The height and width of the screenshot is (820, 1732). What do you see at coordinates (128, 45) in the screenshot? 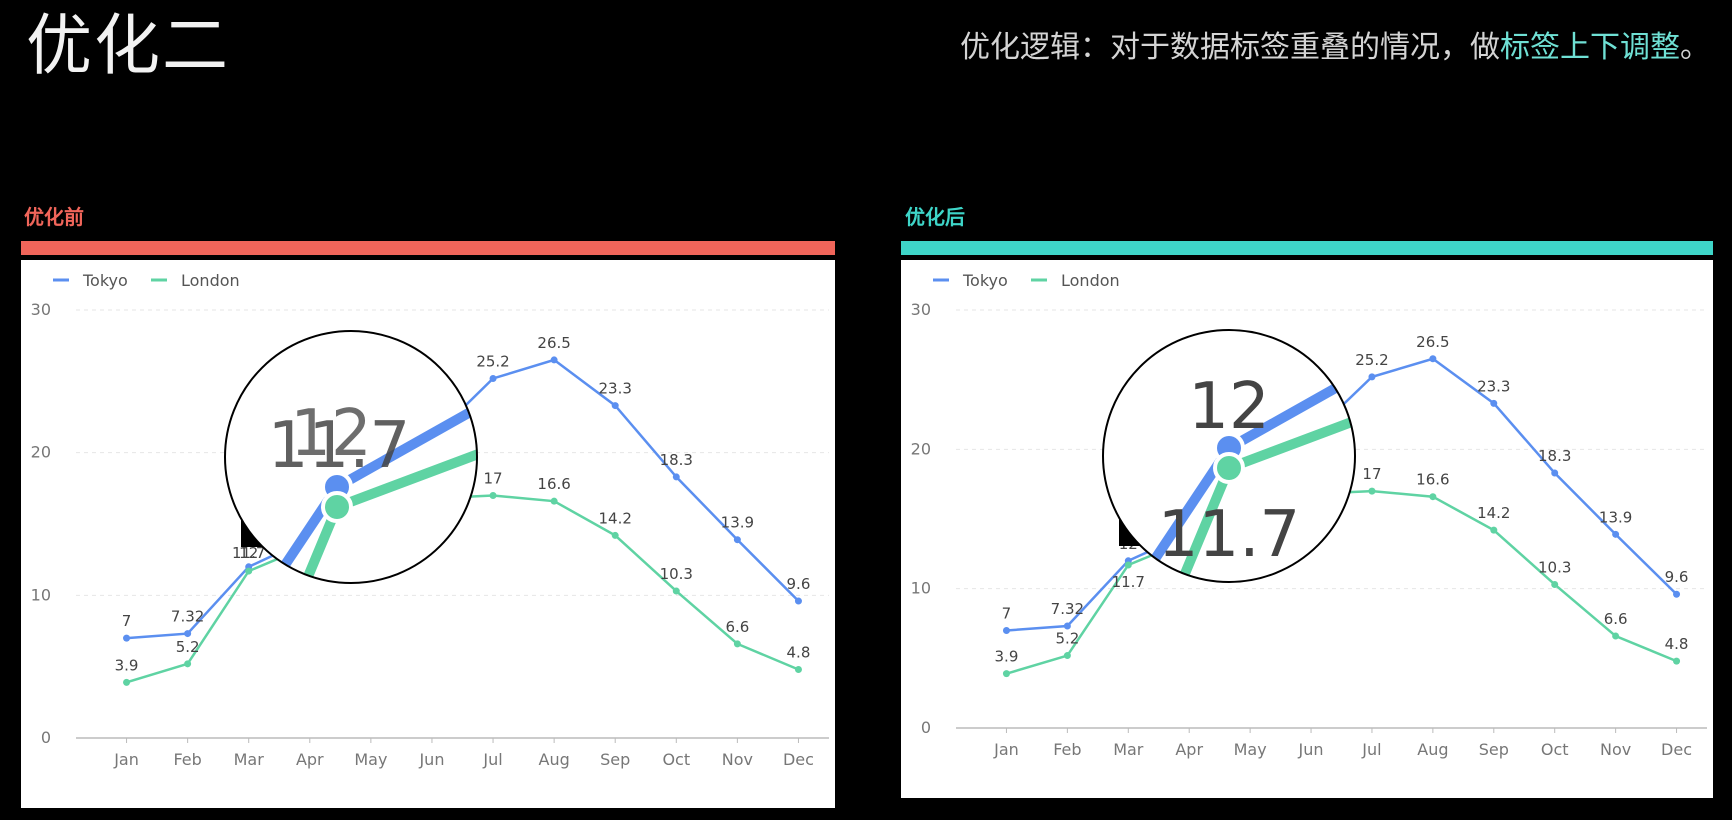
I see `page-title: 优化二` at bounding box center [128, 45].